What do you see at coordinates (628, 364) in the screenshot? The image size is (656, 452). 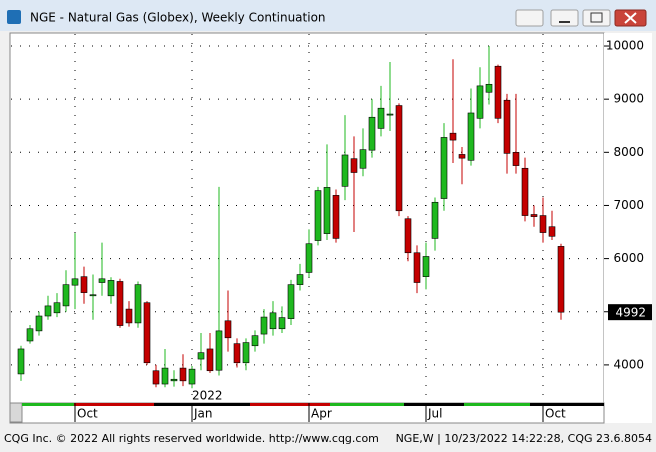 I see `y-tick-label: 4000` at bounding box center [628, 364].